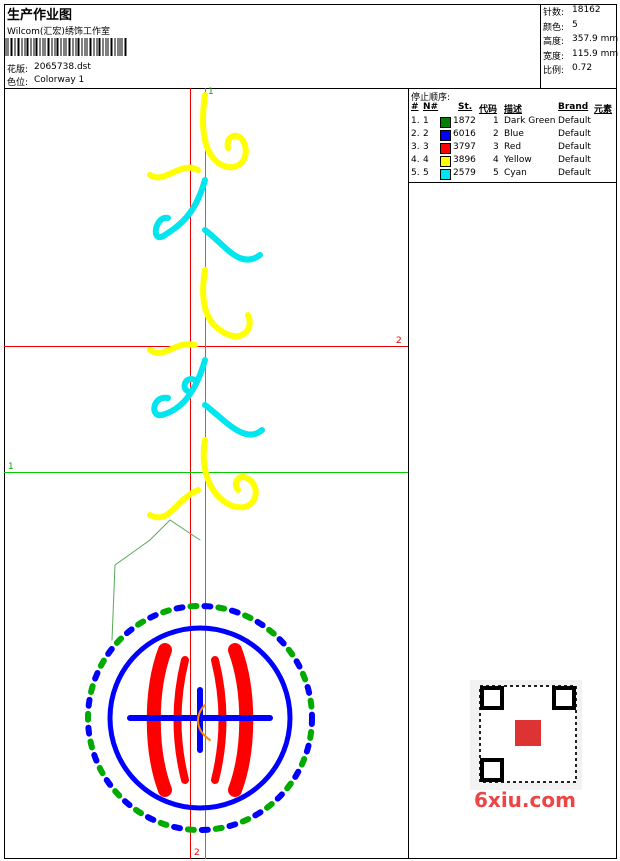 This screenshot has height=861, width=620. I want to click on column-header: 元素, so click(603, 110).